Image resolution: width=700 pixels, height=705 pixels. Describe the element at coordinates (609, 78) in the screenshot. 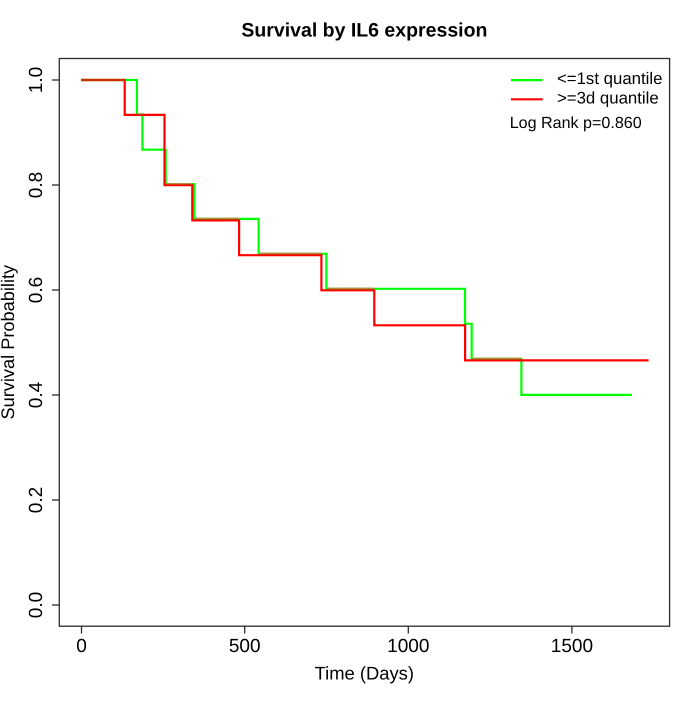

I see `svg-text: <=1st quantile` at that location.